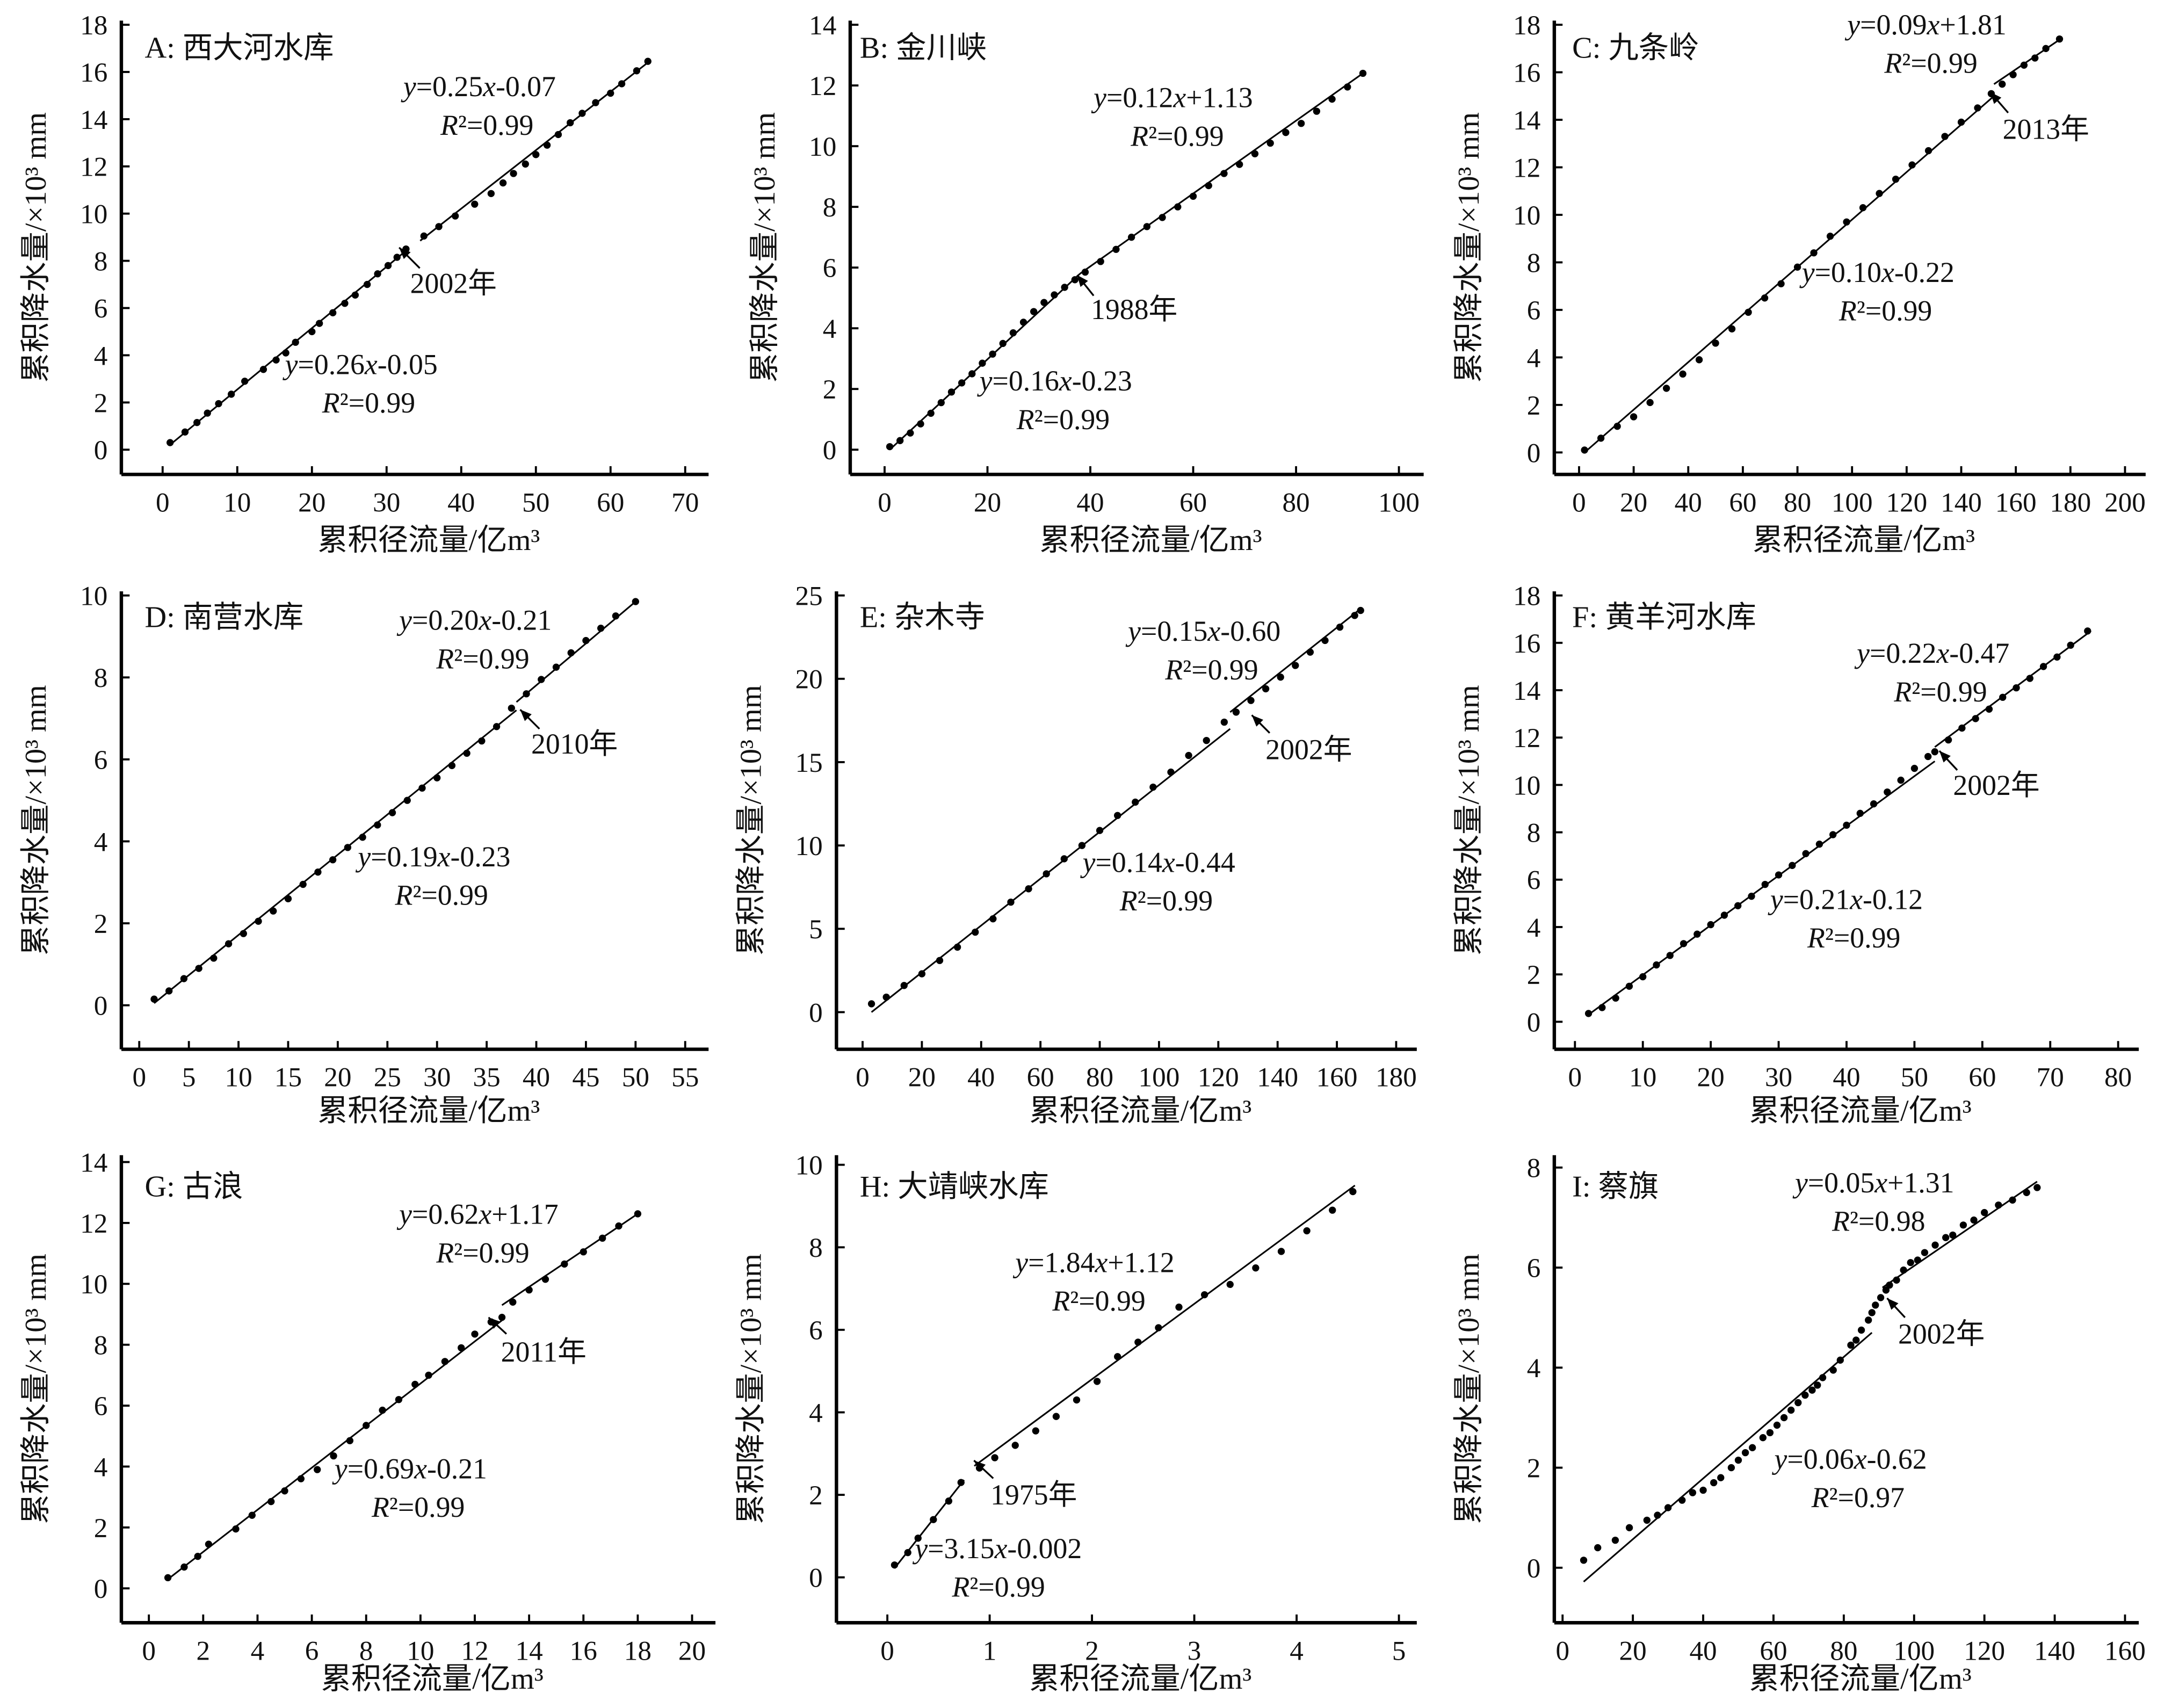  I want to click on r-squared-2: R²=0.98, so click(1878, 1221).